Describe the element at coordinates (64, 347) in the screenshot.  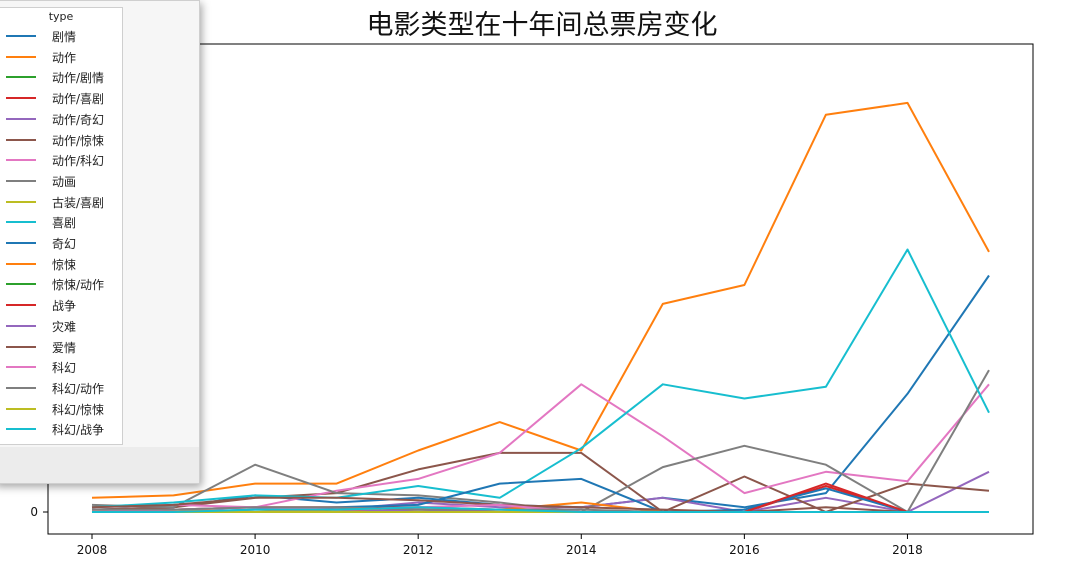
I see `legend-label: 爱情` at that location.